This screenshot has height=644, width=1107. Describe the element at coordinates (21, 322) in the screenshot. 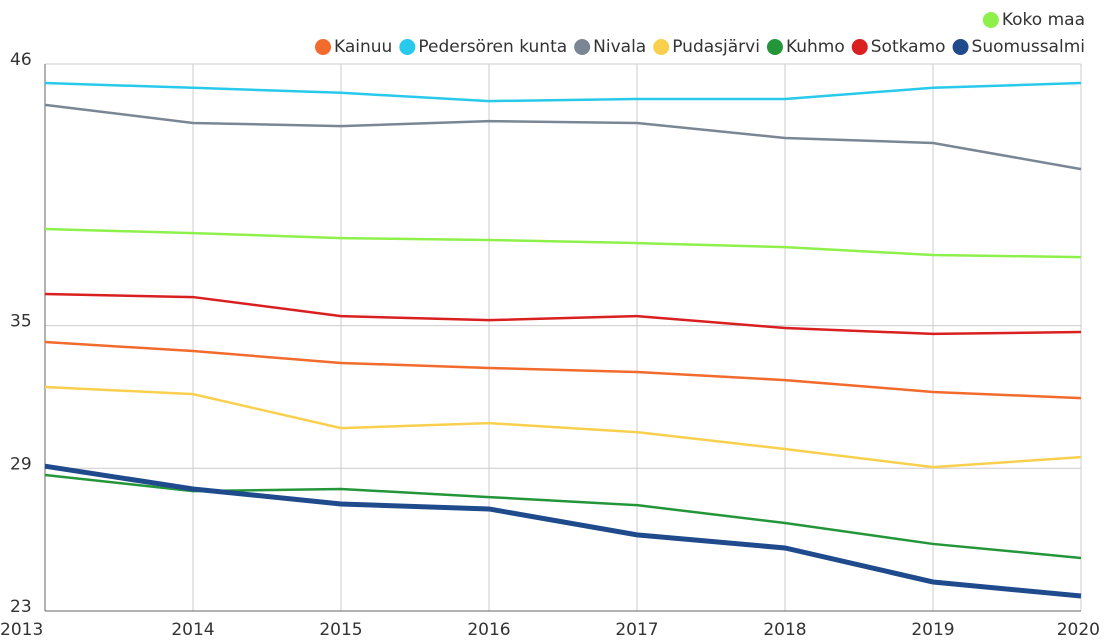

I see `y-tick-label: 35` at that location.